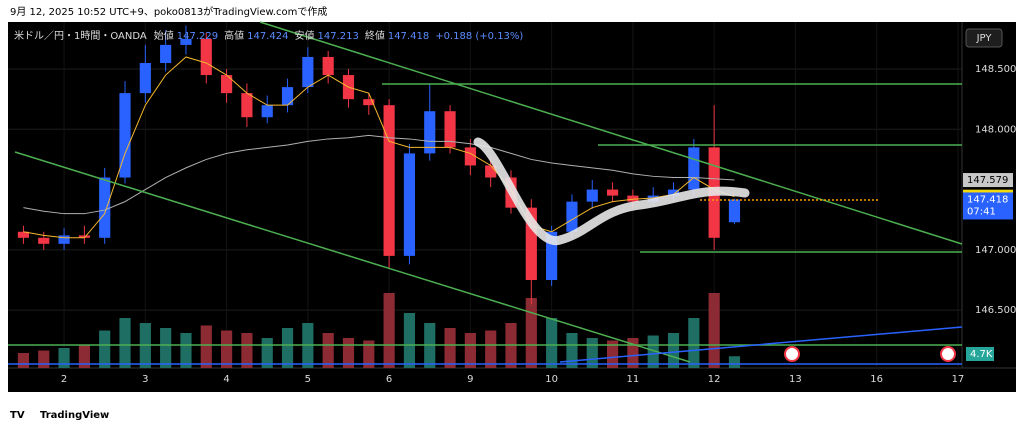  I want to click on x-tick-label: 10, so click(551, 379).